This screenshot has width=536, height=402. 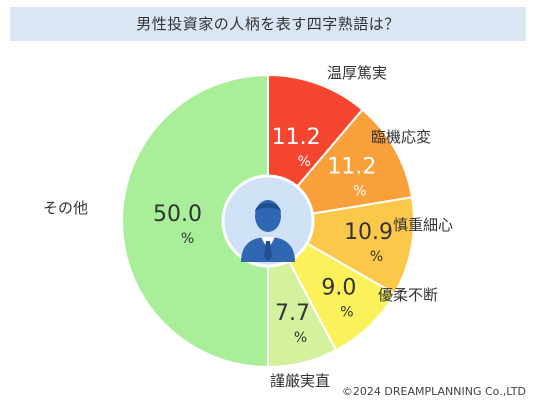 I want to click on chart-title: 男性投資家の人柄を表す四字熟語は？, so click(x=268, y=24).